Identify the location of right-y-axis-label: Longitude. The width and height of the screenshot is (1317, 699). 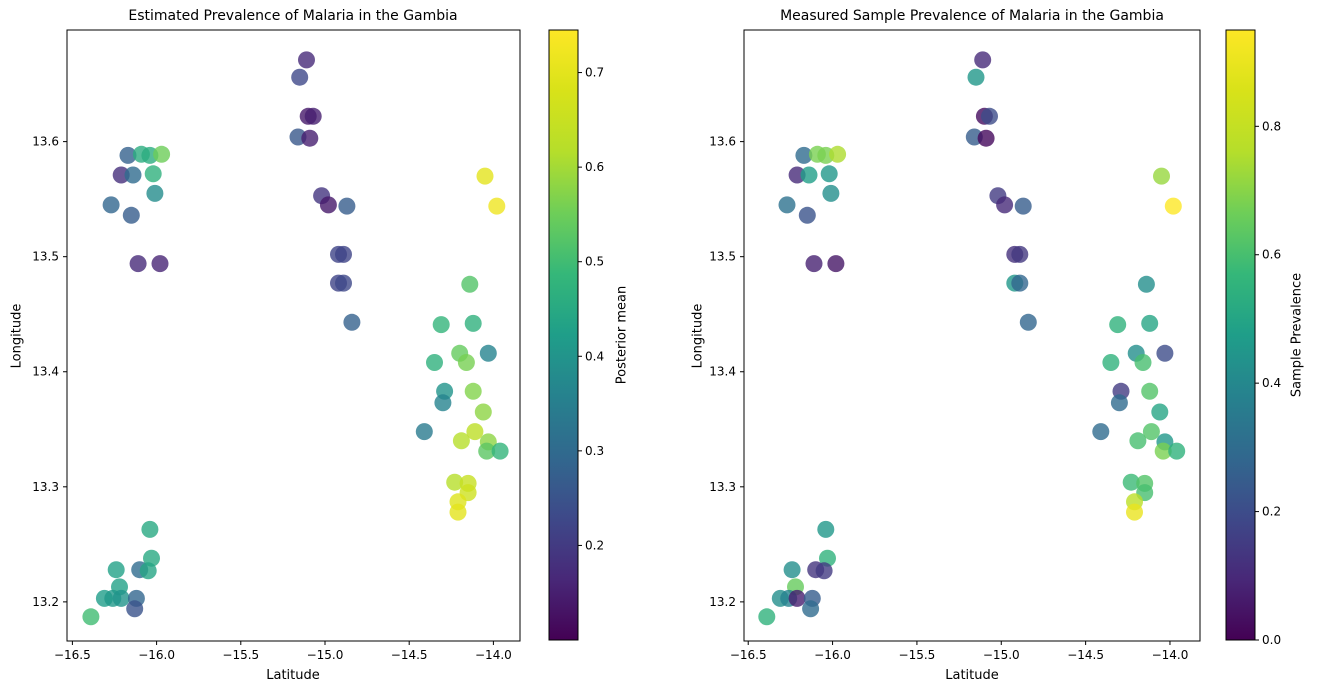
(698, 336).